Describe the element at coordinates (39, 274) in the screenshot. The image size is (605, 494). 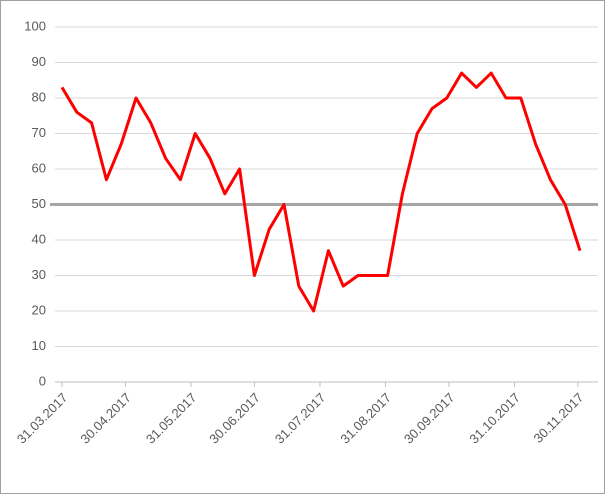
I see `y-tick-label: 30` at that location.